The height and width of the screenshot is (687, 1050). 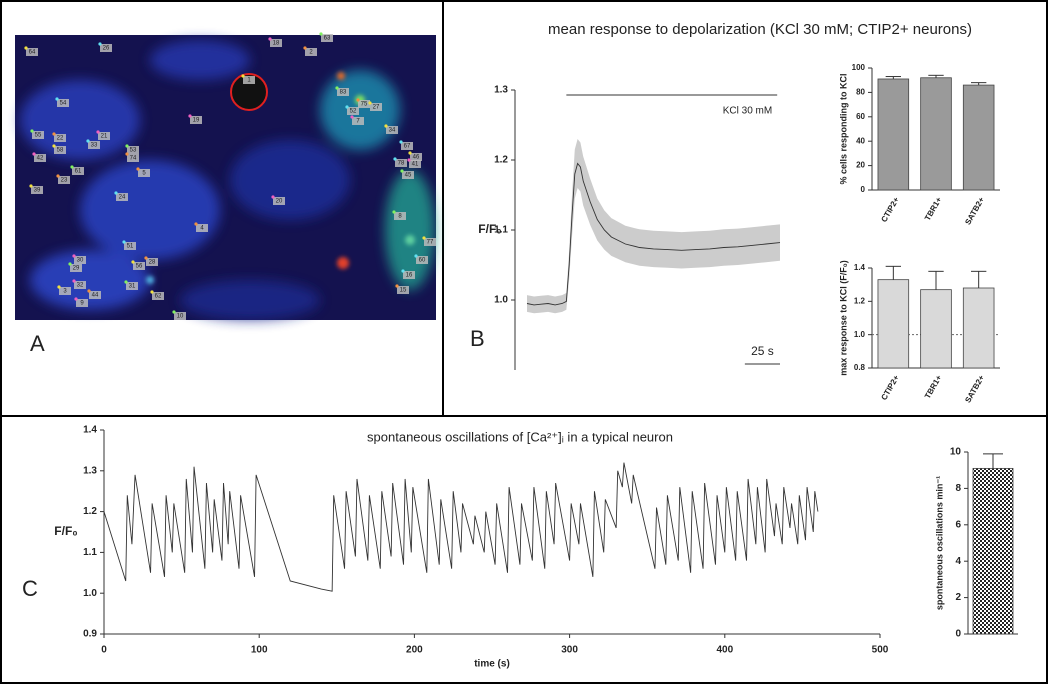 What do you see at coordinates (747, 111) in the screenshot?
I see `stimulus-label: KCl 30 mM` at bounding box center [747, 111].